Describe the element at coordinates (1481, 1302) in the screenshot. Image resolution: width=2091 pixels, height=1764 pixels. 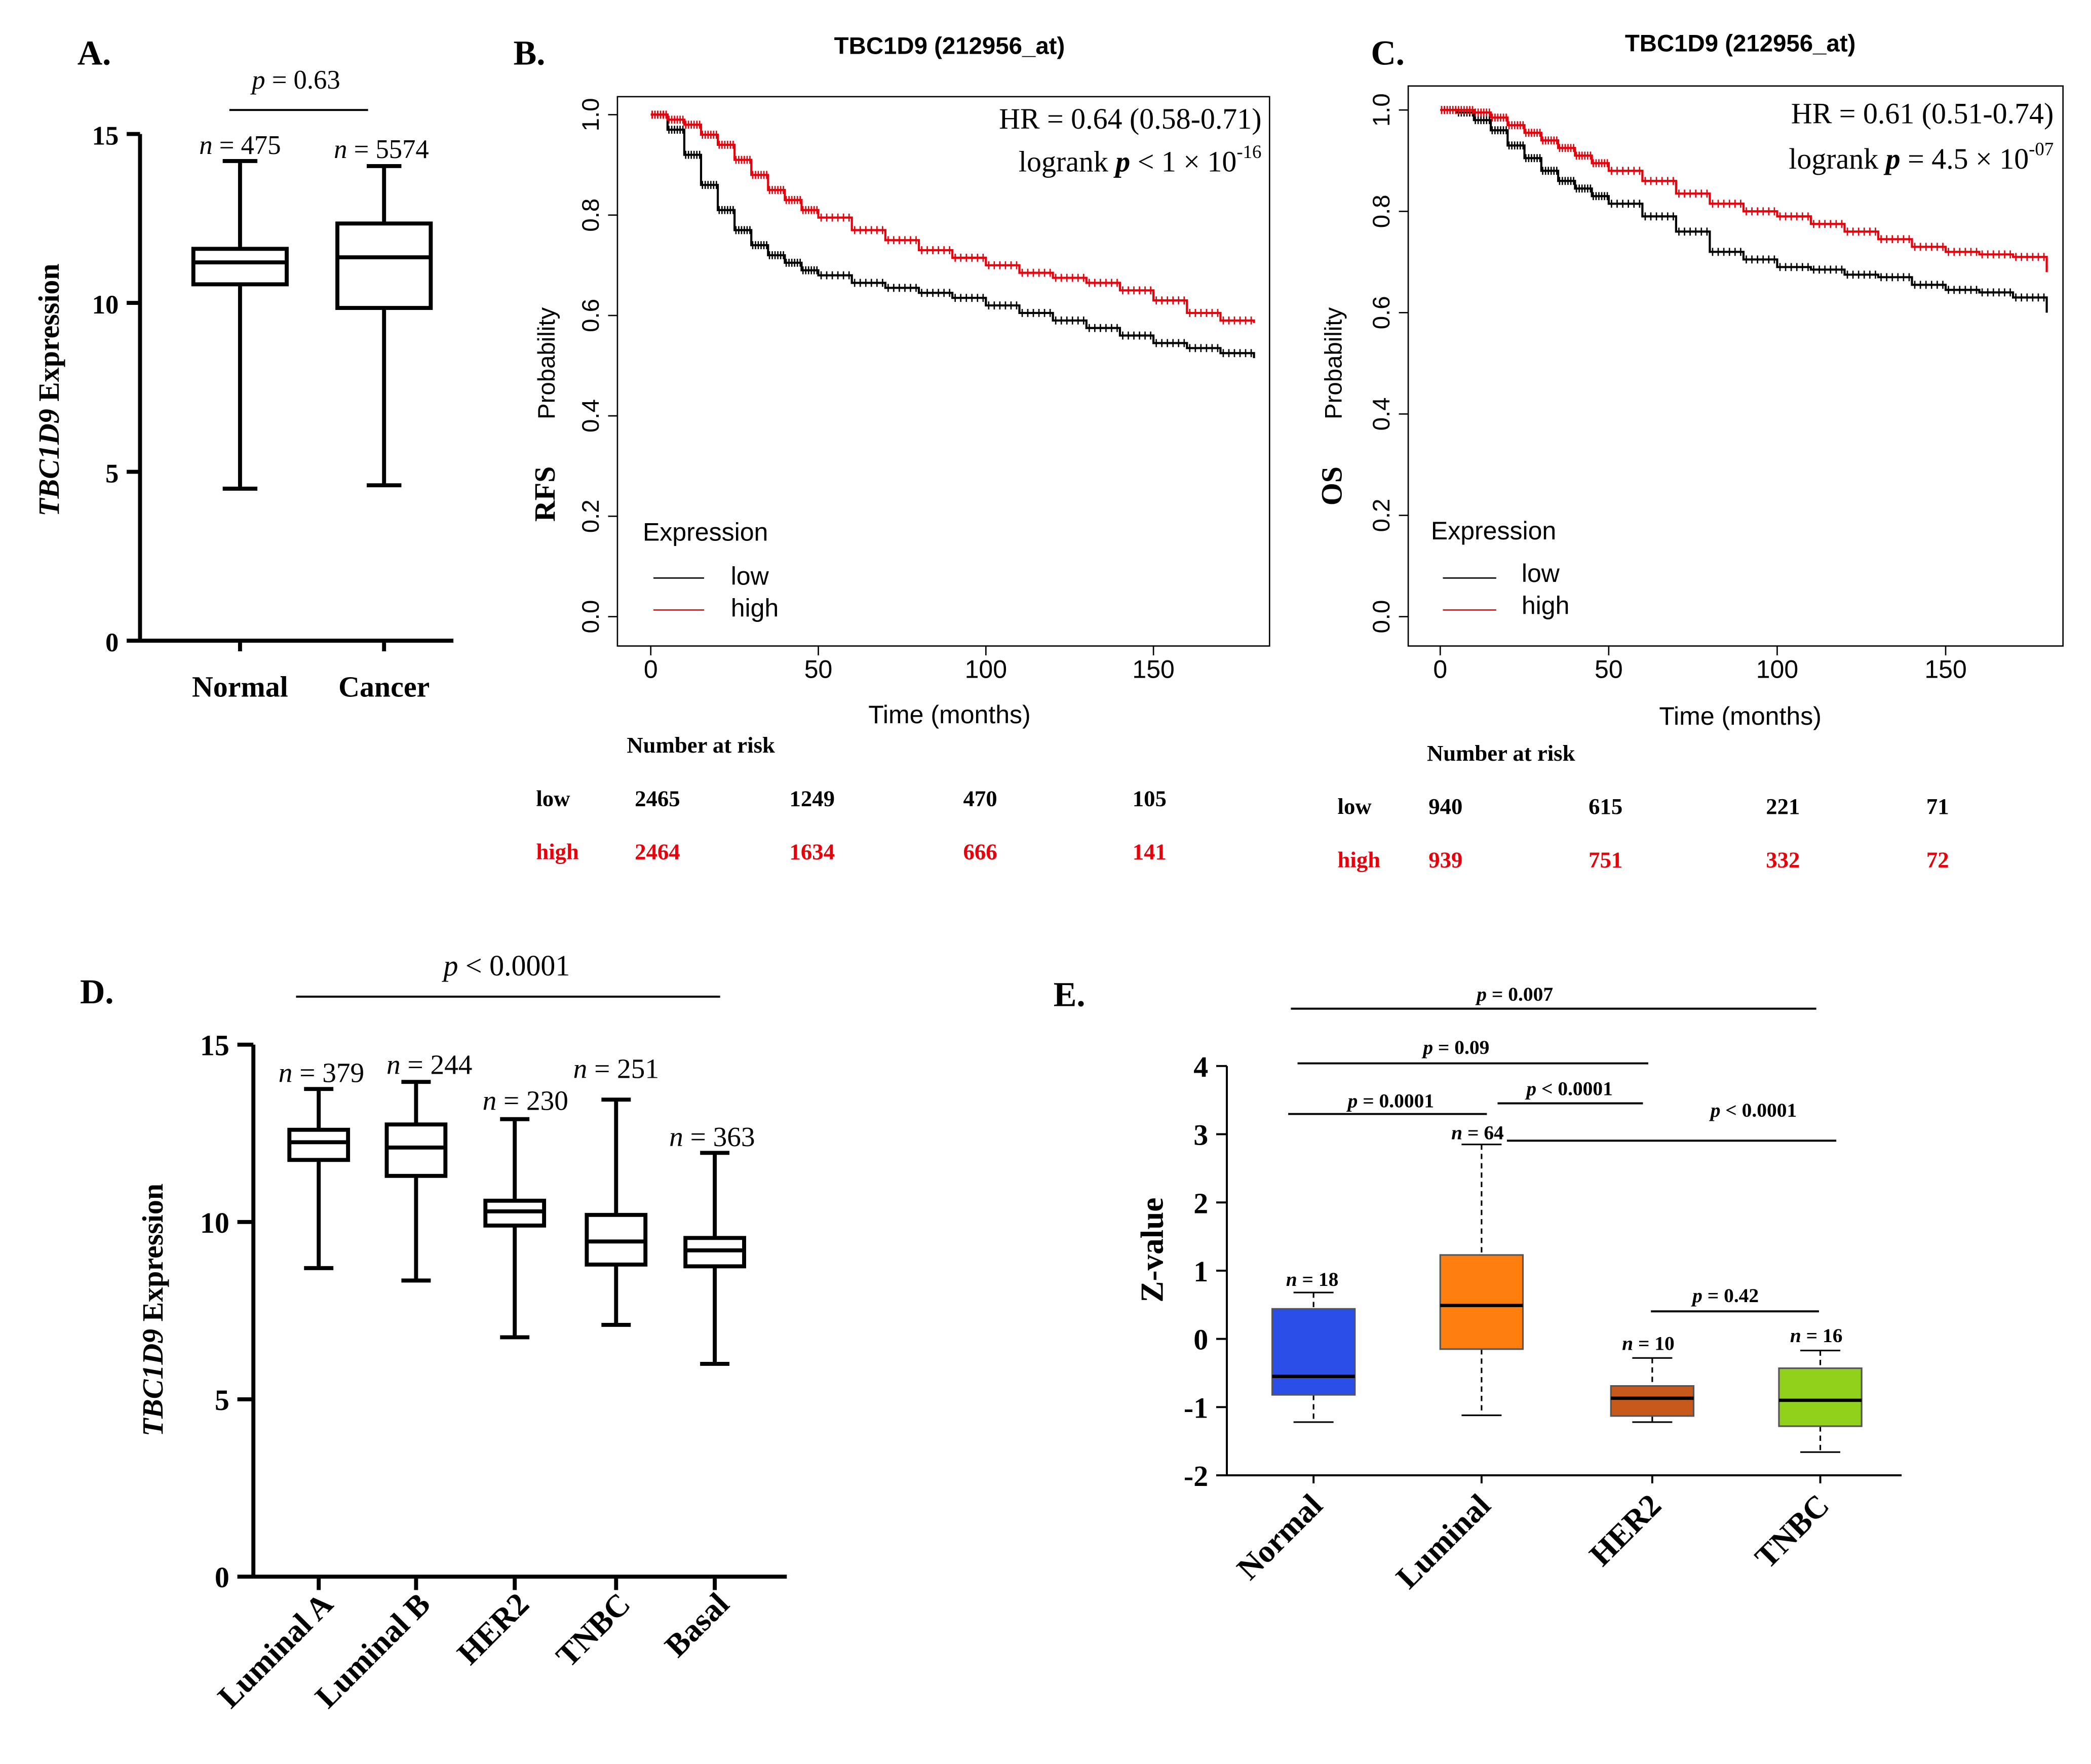
I see `panel-e-box` at that location.